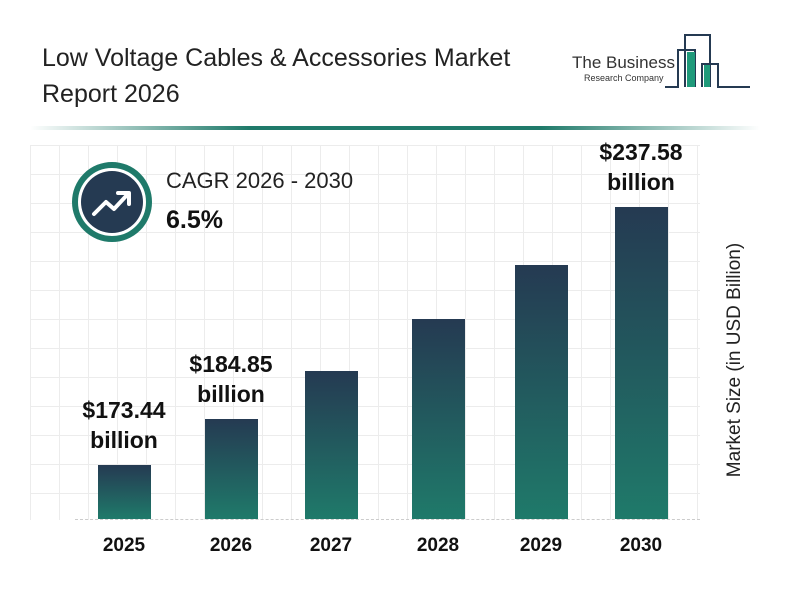 The height and width of the screenshot is (600, 800). What do you see at coordinates (124, 545) in the screenshot?
I see `x-tick-label: 2025` at bounding box center [124, 545].